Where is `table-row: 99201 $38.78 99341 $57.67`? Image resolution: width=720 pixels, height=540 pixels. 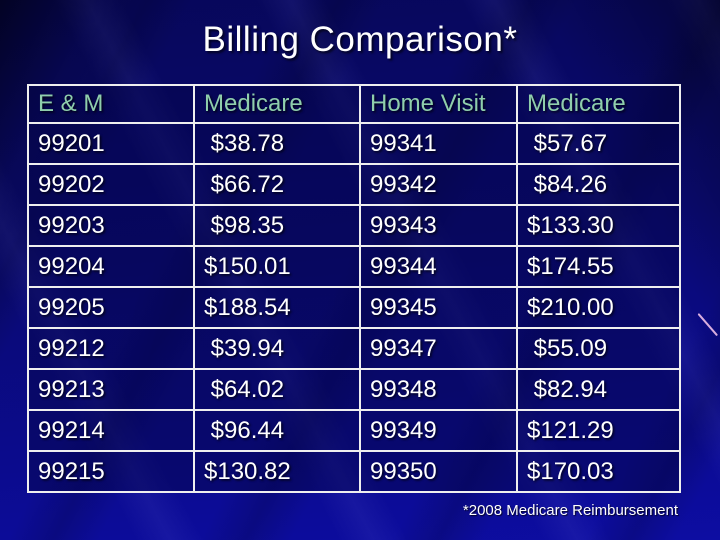 table-row: 99201 $38.78 99341 $57.67 is located at coordinates (354, 143).